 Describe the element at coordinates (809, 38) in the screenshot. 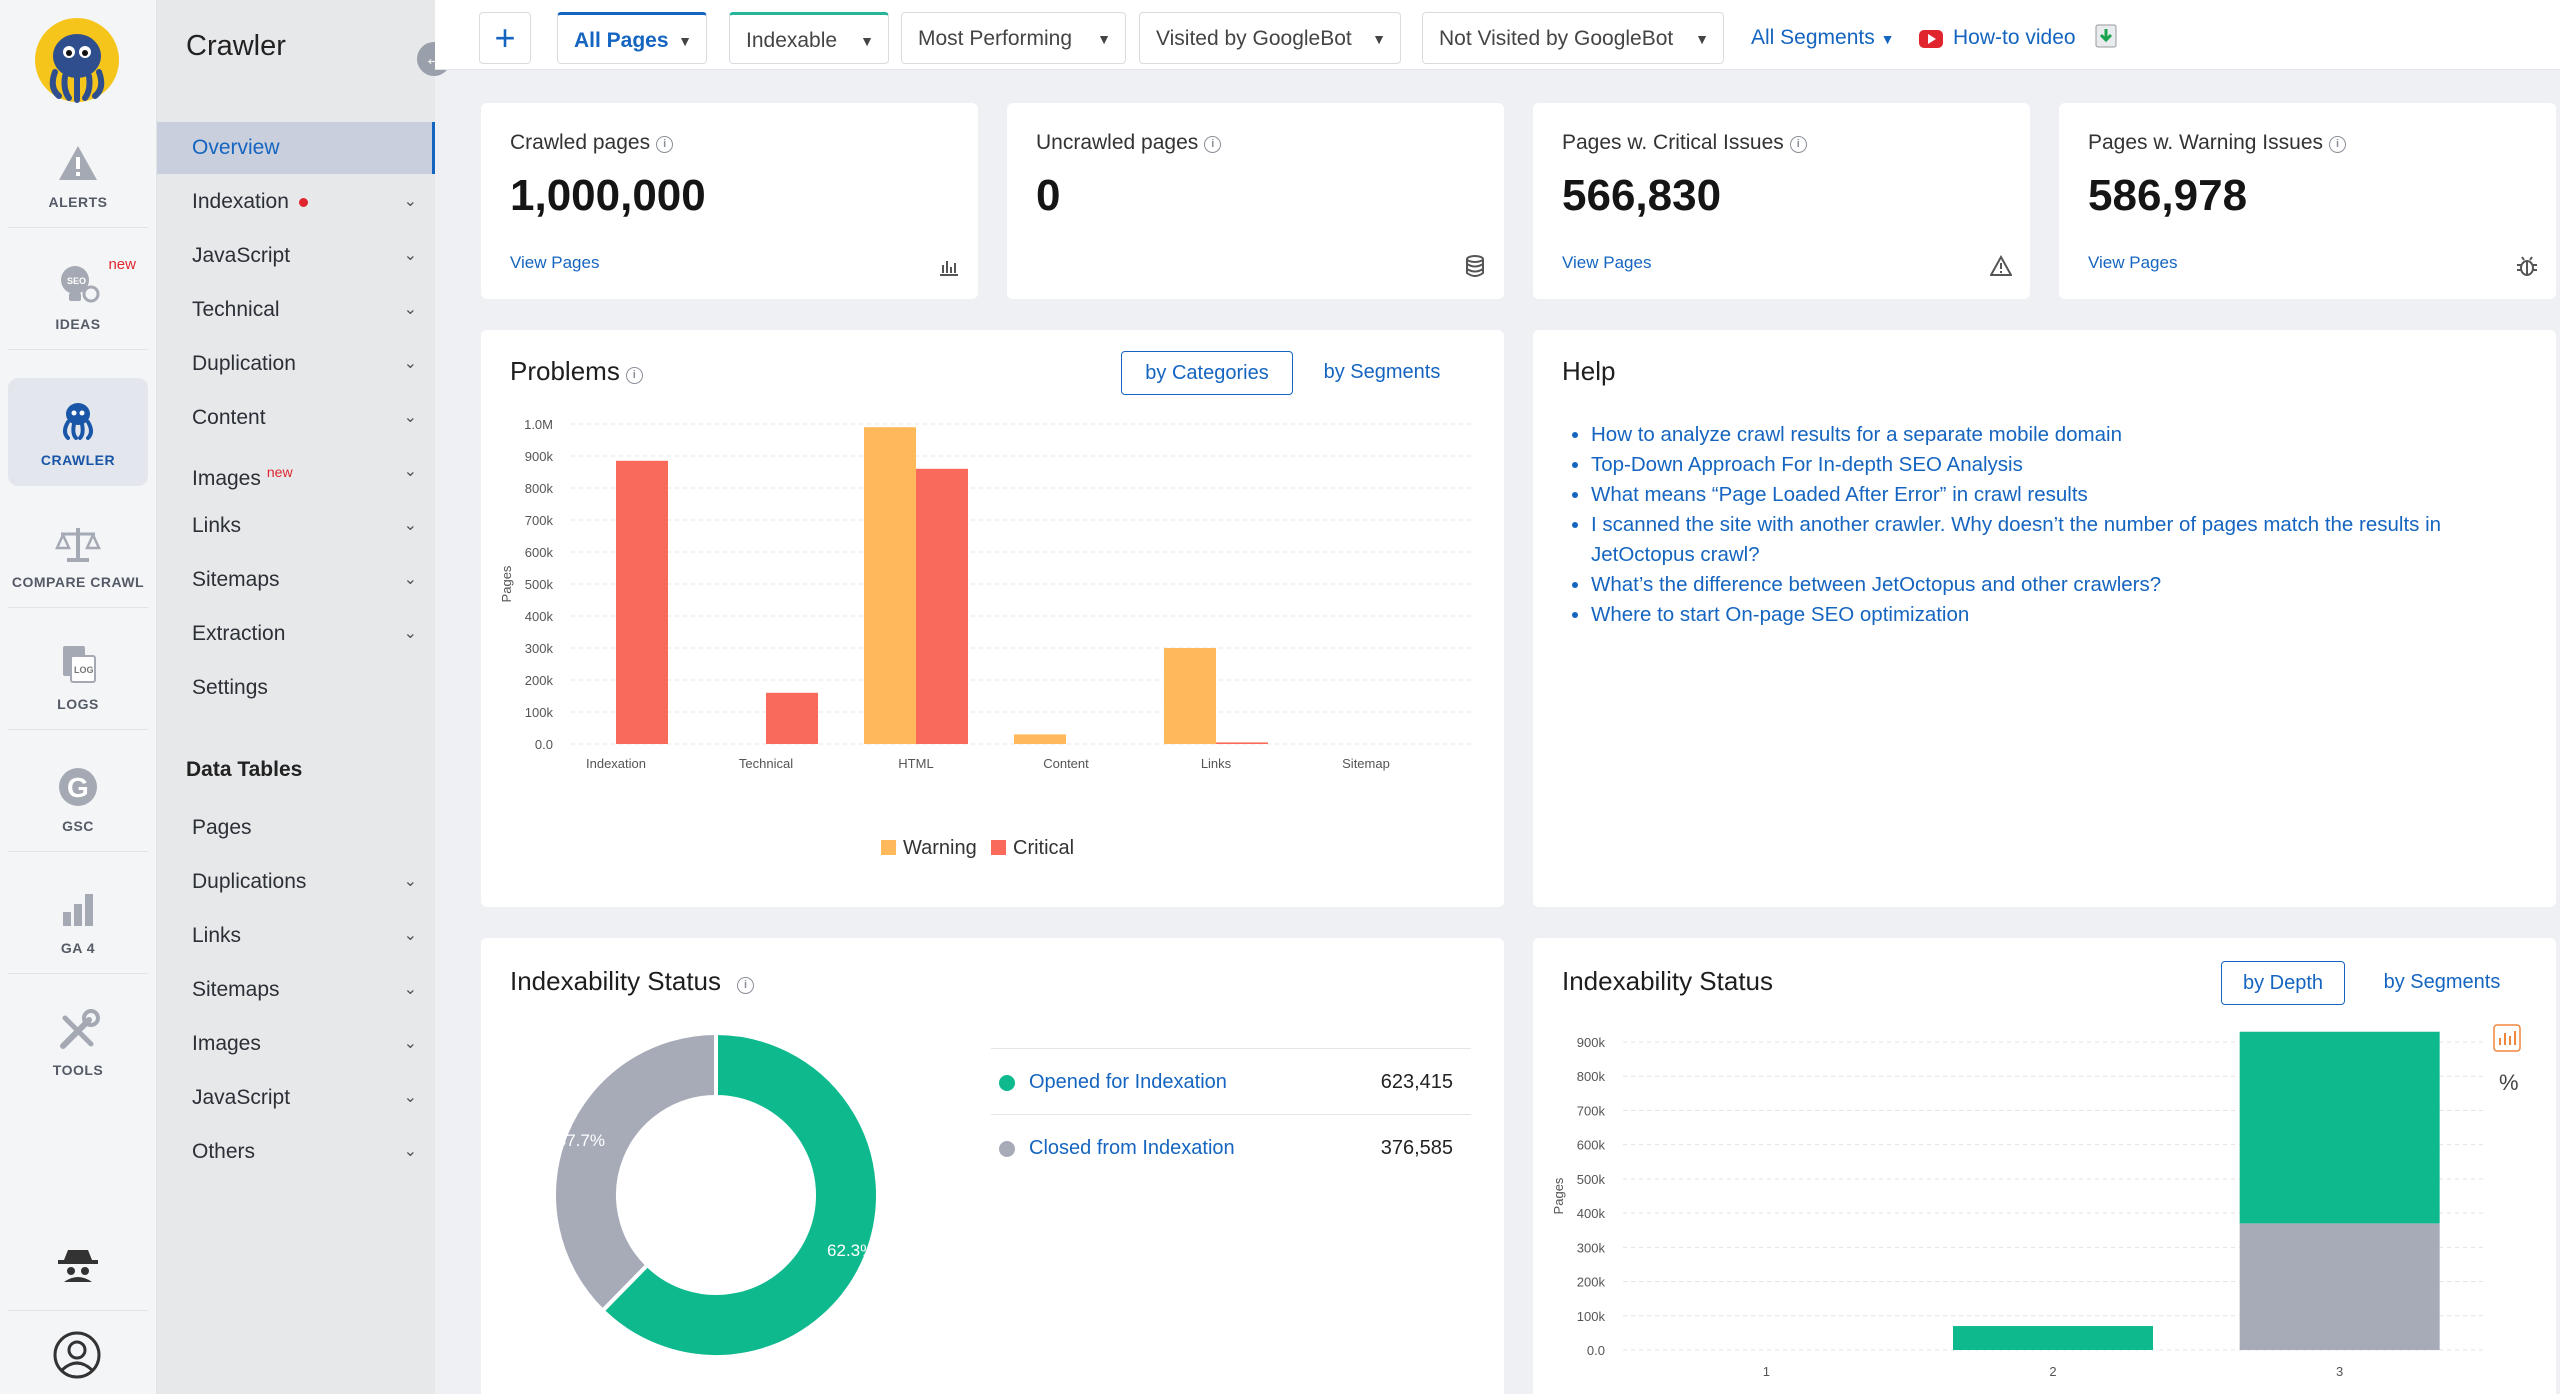

I see `tab-indexable: Indexable ▼` at that location.